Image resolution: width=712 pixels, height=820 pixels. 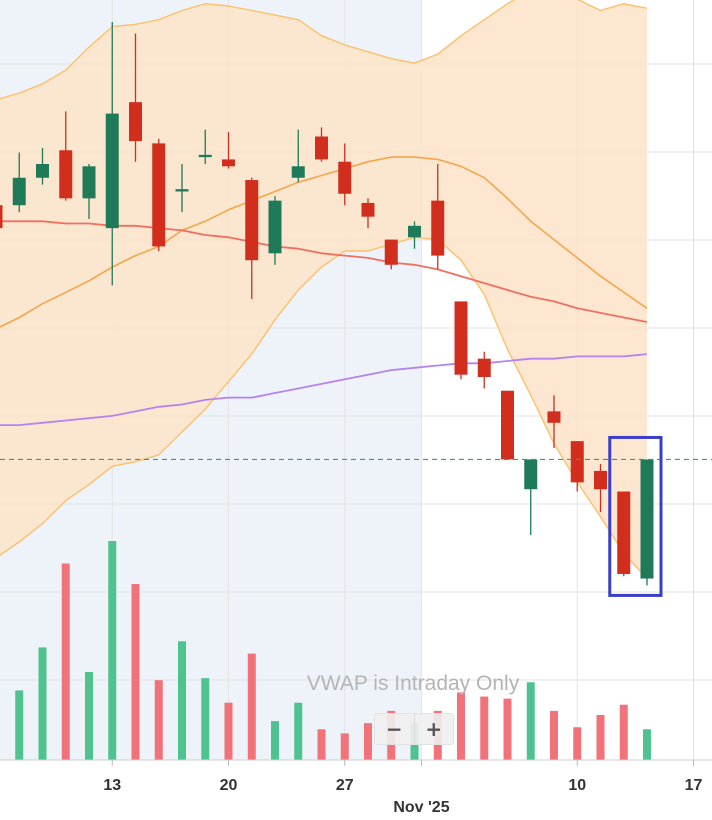 I want to click on x-tick-label: 27, so click(x=345, y=785).